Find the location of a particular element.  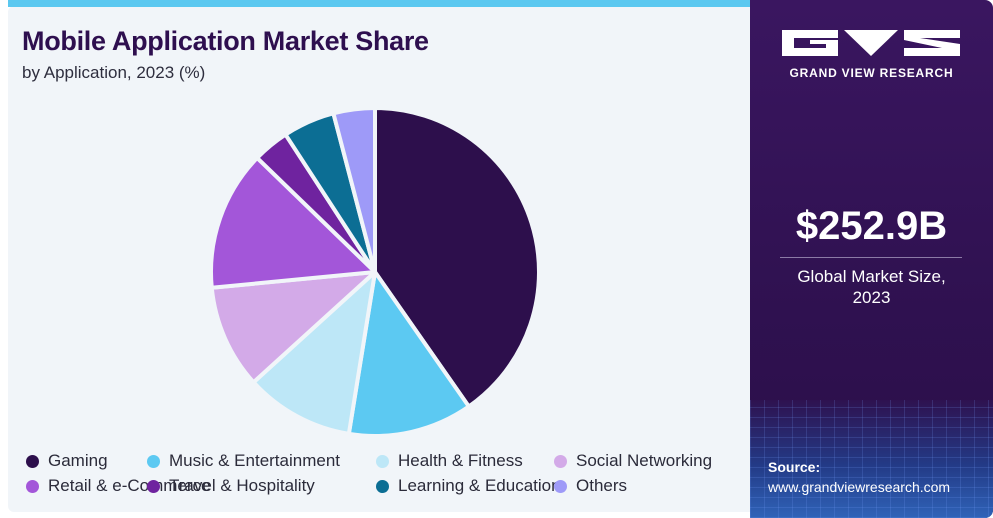

legend-item: Health & Fitness is located at coordinates (449, 461).